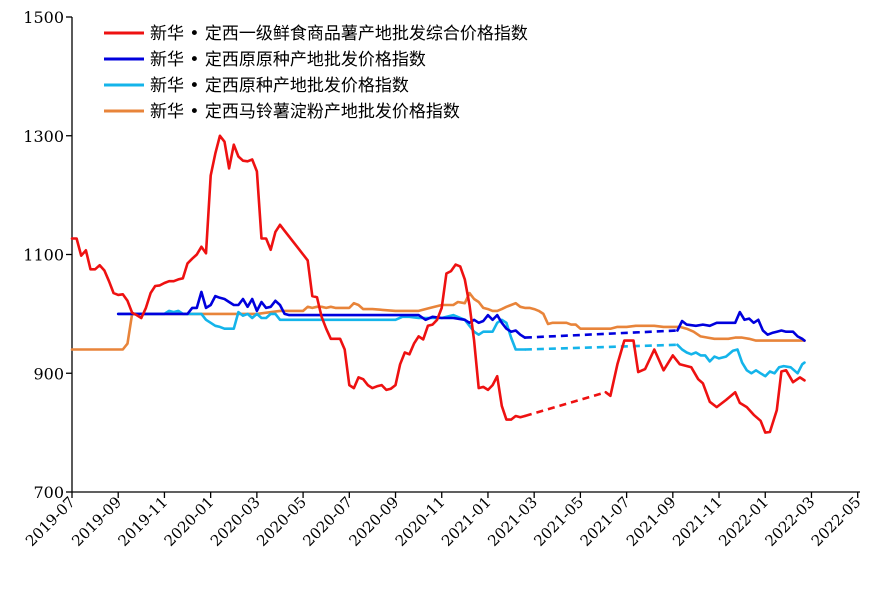 The height and width of the screenshot is (590, 887). I want to click on y-axis: 700 900 1100 1300 1500, so click(48, 255).